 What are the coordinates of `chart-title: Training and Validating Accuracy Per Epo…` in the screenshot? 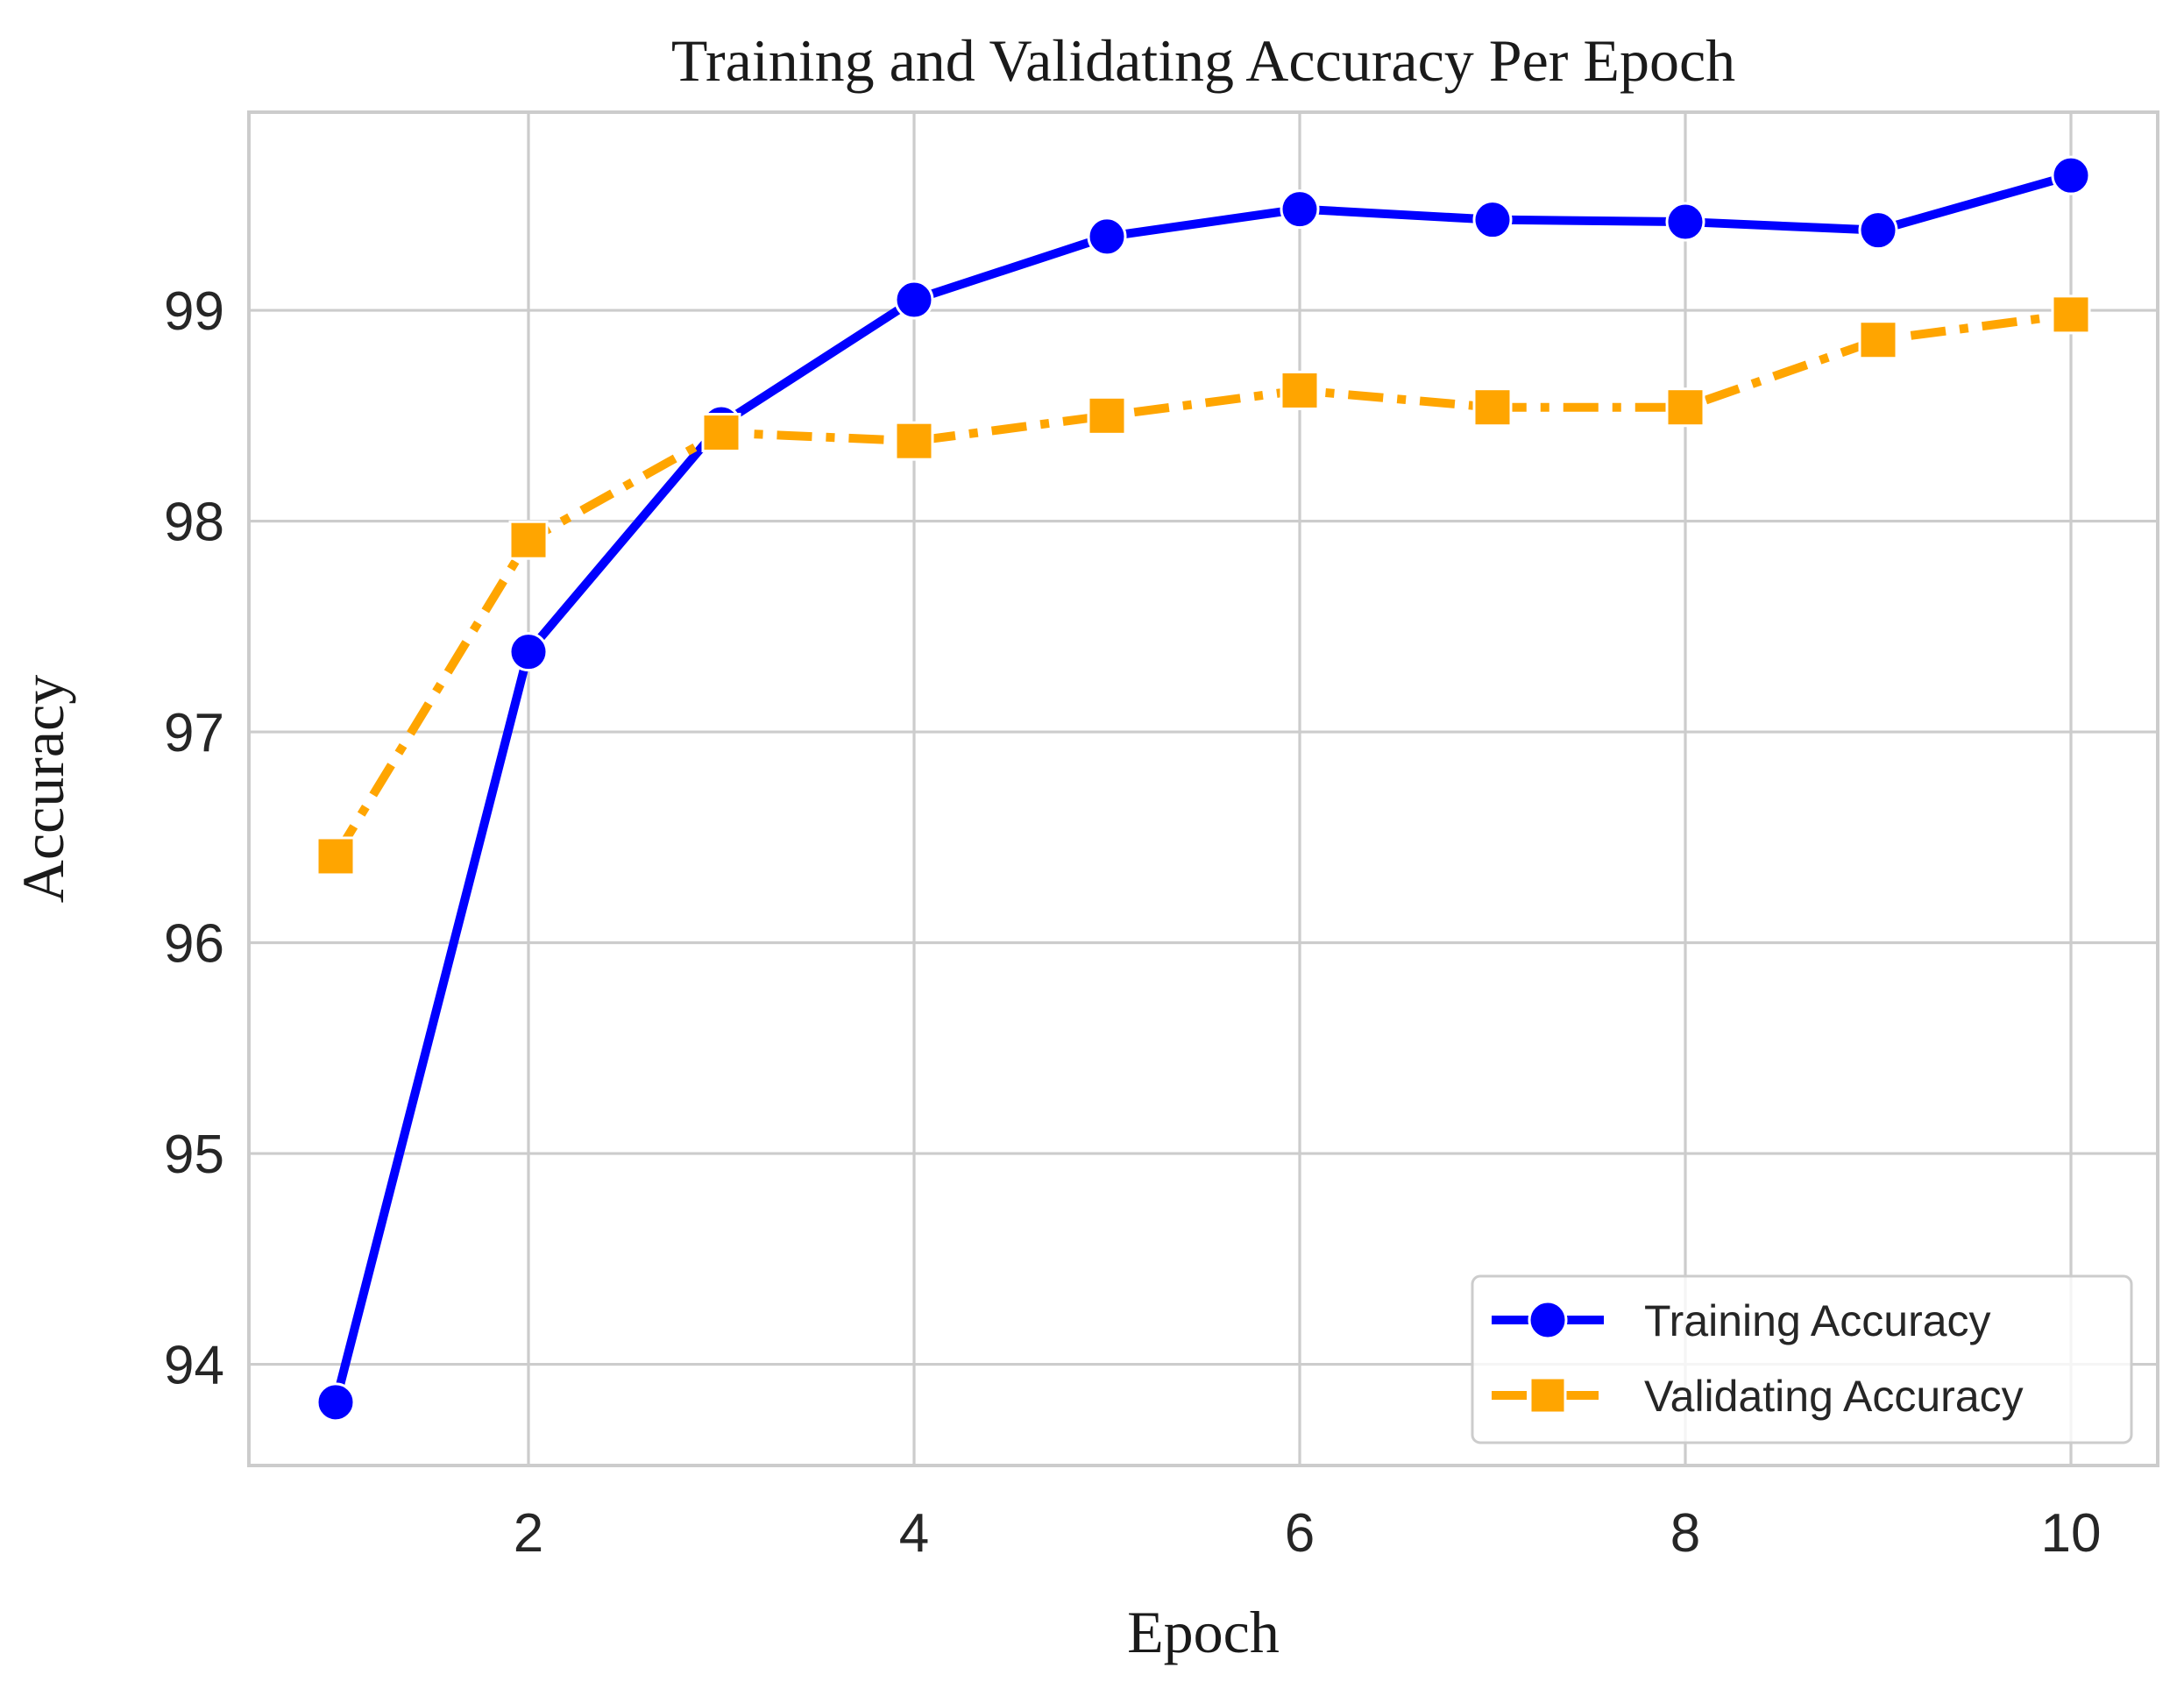 It's located at (1203, 60).